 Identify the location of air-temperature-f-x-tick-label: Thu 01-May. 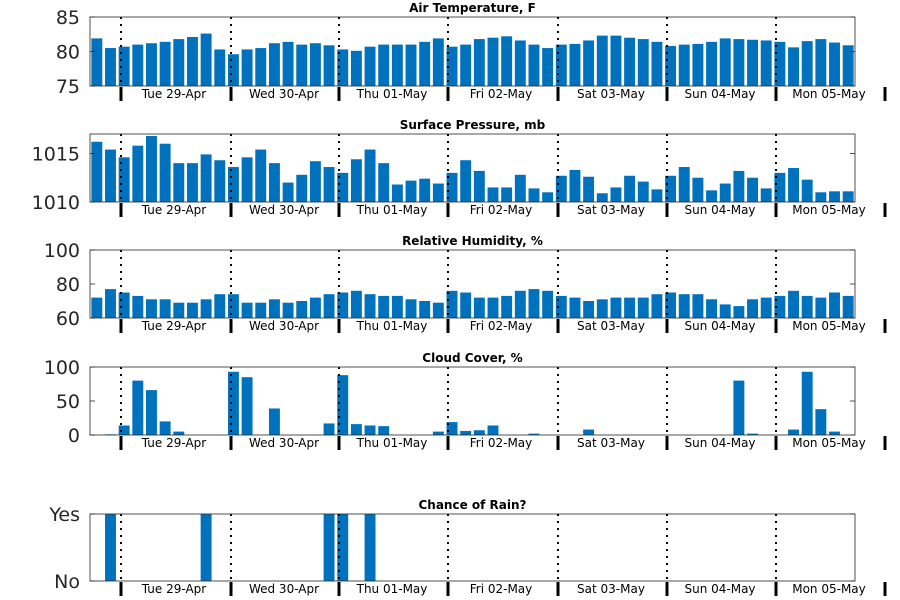
(392, 94).